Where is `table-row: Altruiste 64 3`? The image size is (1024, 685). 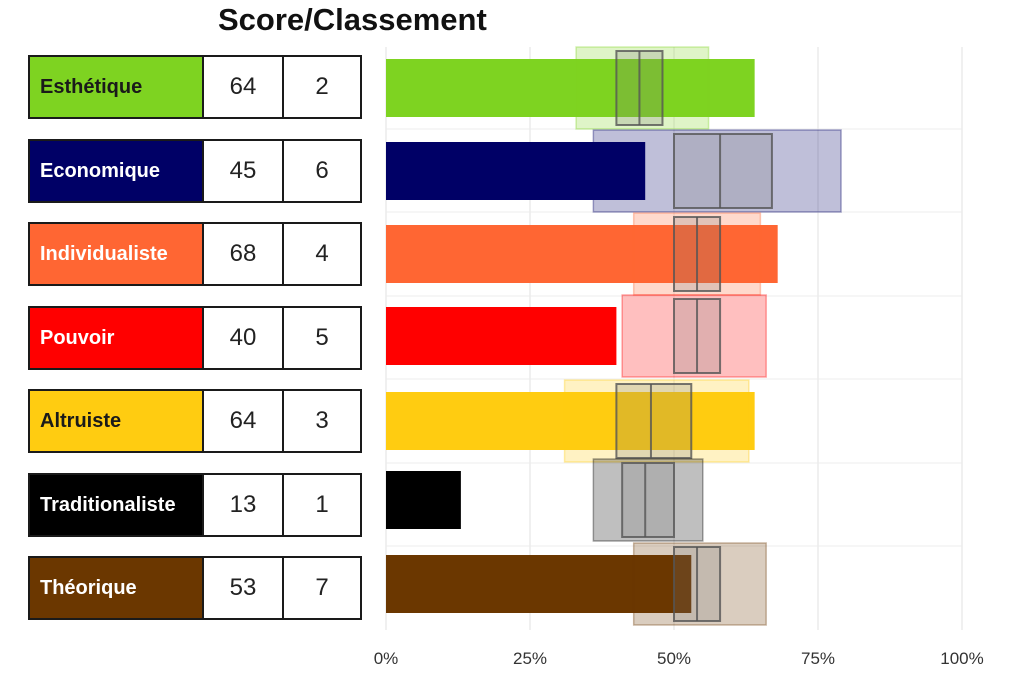 table-row: Altruiste 64 3 is located at coordinates (195, 421).